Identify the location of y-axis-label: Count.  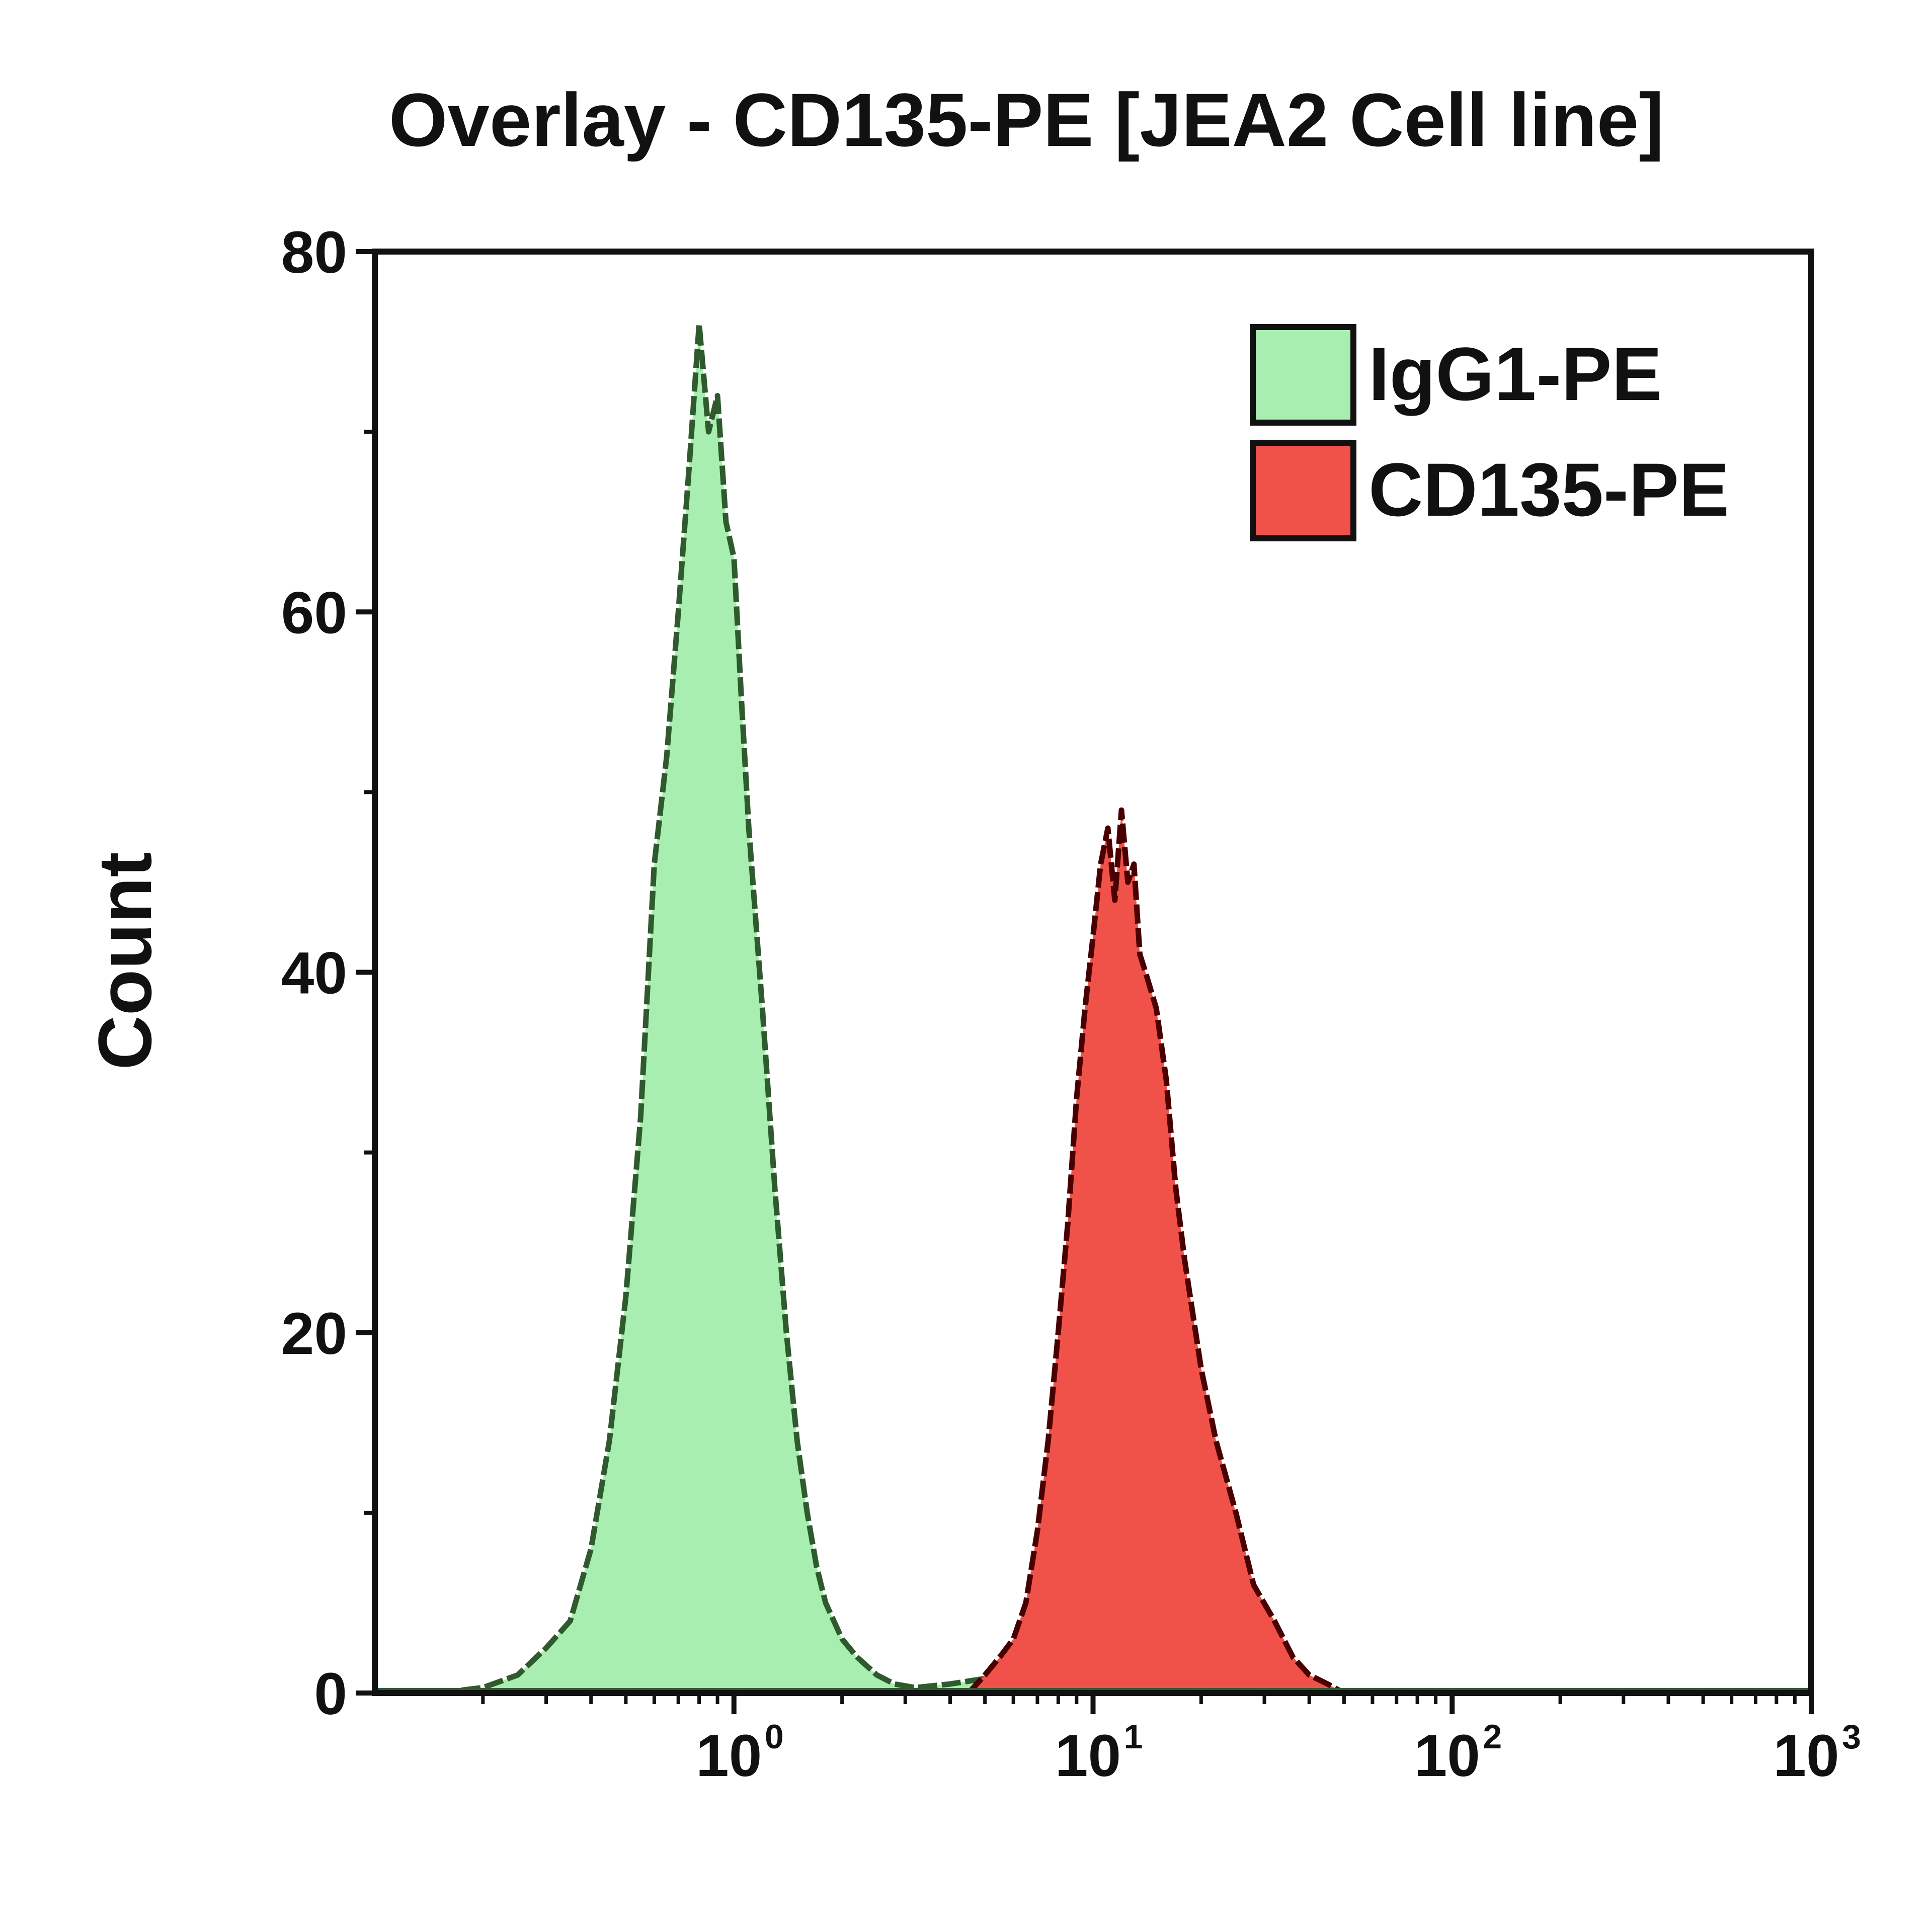
(125, 961).